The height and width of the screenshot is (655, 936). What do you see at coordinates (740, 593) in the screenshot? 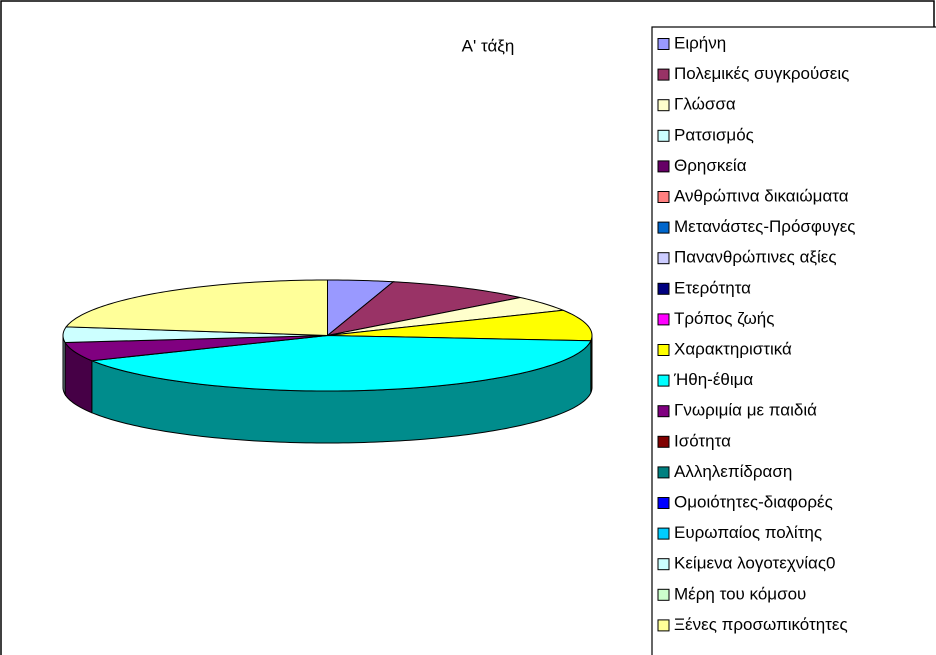
I see `legend-label: Μέρη του κόμσου` at bounding box center [740, 593].